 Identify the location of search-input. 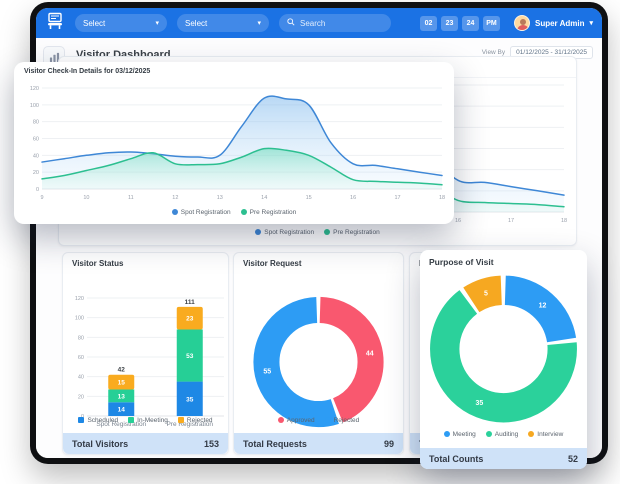
(340, 23).